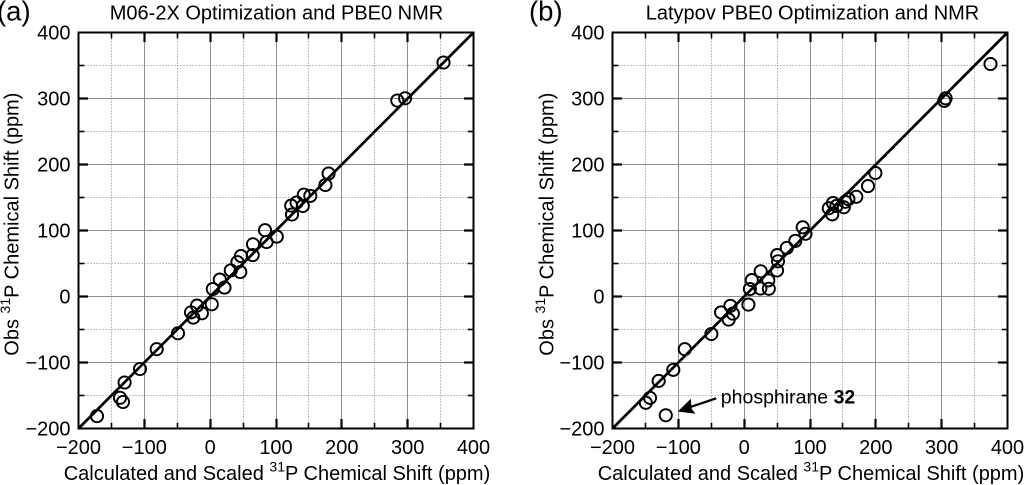  I want to click on svg-text:M06-2X Optimization and PBE0 N: M06-2X Optimization and PBE0 NMR, so click(276, 14).